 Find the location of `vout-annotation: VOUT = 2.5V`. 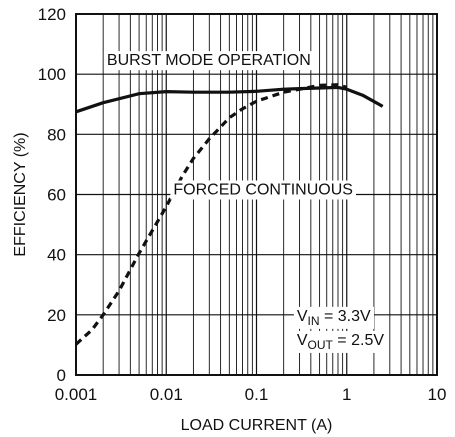

vout-annotation: VOUT = 2.5V is located at coordinates (340, 342).